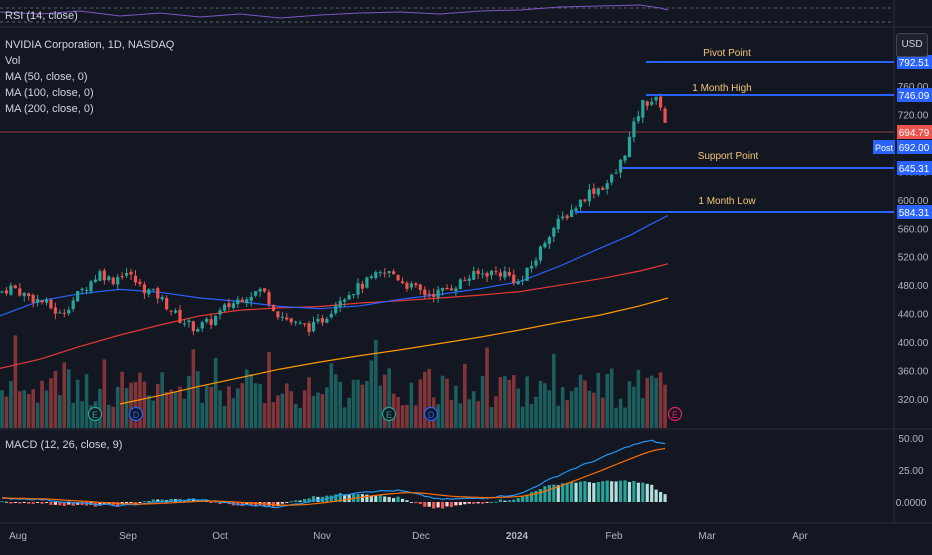 This screenshot has height=555, width=932. What do you see at coordinates (49, 109) in the screenshot?
I see `ma200-label: MA (200, close, 0)` at bounding box center [49, 109].